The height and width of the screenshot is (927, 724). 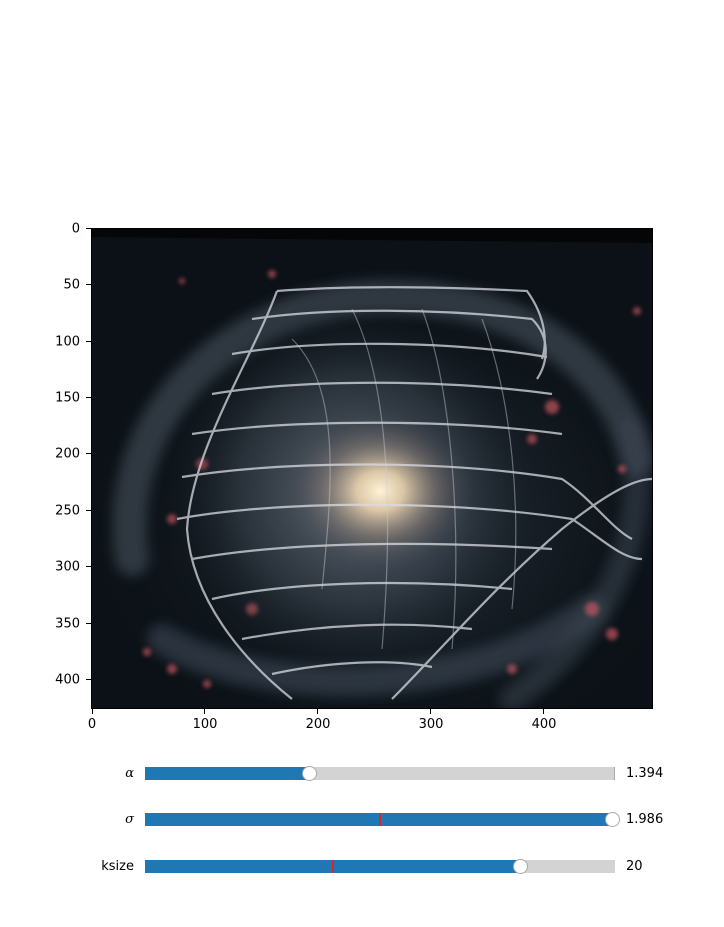 What do you see at coordinates (380, 866) in the screenshot?
I see `ksize-slider` at bounding box center [380, 866].